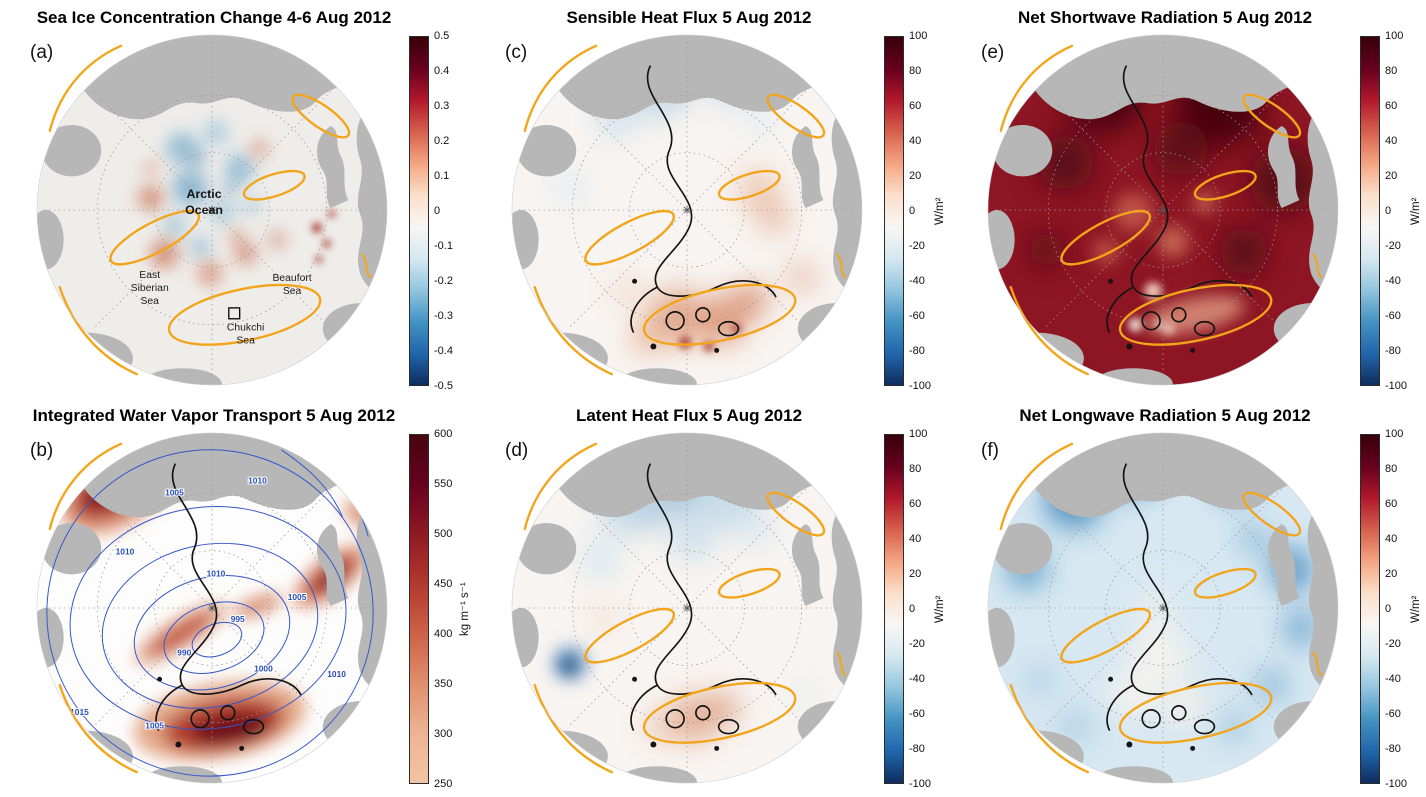 Image resolution: width=1426 pixels, height=797 pixels. I want to click on label-chukchi-sea-line1: Chukchi, so click(245, 328).